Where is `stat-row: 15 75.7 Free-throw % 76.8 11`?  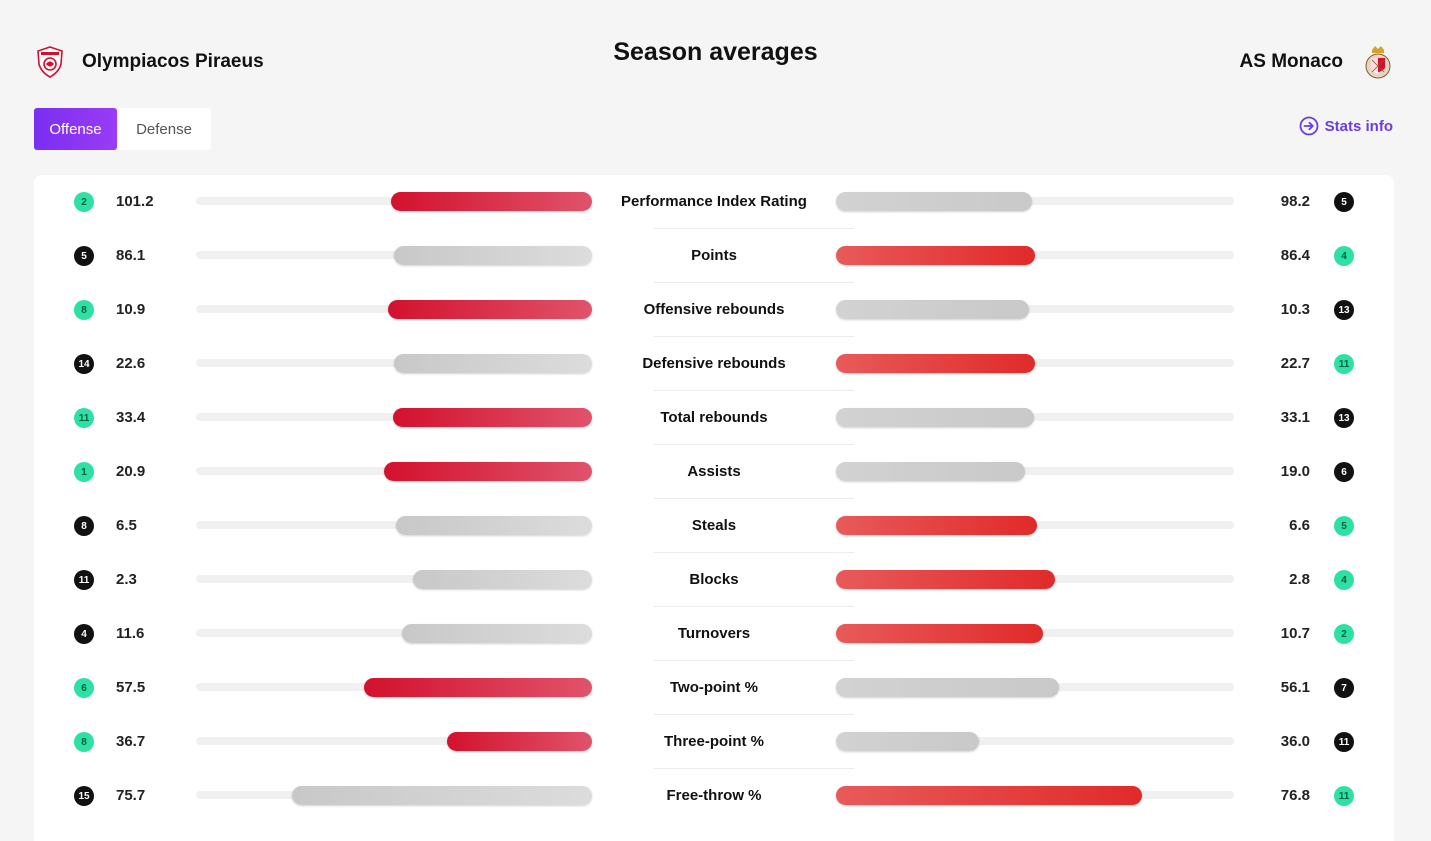 stat-row: 15 75.7 Free-throw % 76.8 11 is located at coordinates (714, 796).